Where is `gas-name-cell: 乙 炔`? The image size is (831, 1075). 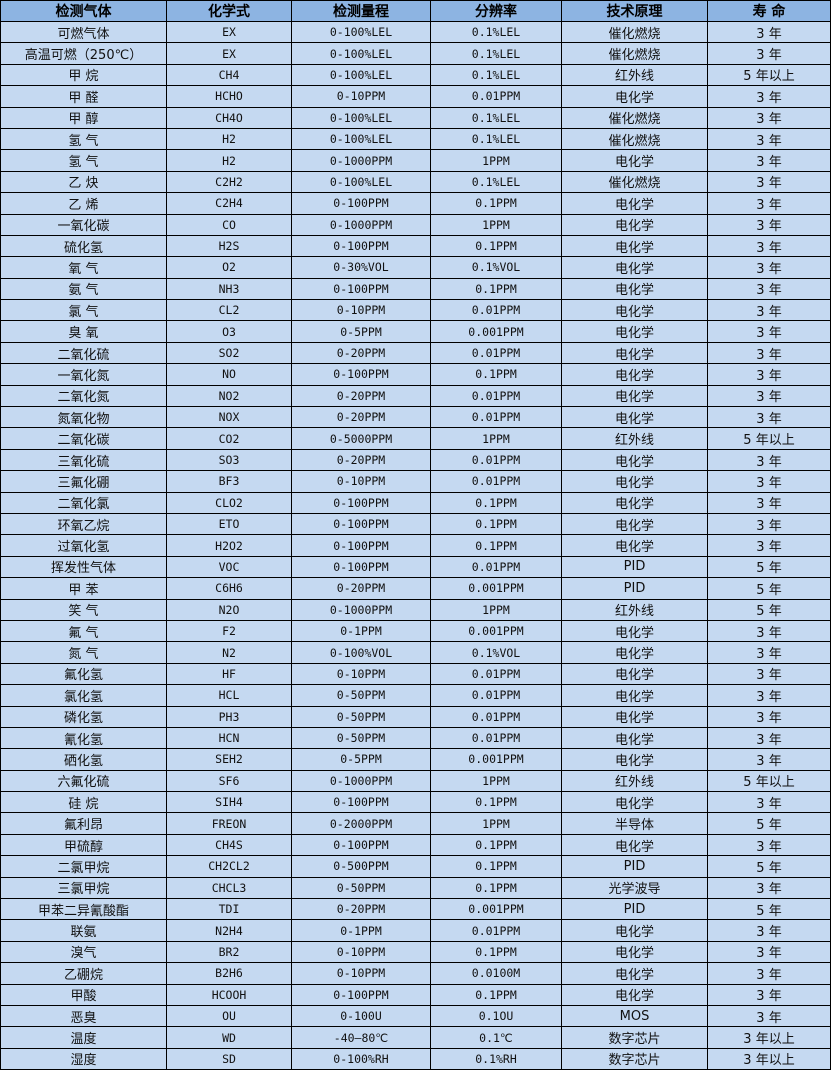 gas-name-cell: 乙 炔 is located at coordinates (83, 182).